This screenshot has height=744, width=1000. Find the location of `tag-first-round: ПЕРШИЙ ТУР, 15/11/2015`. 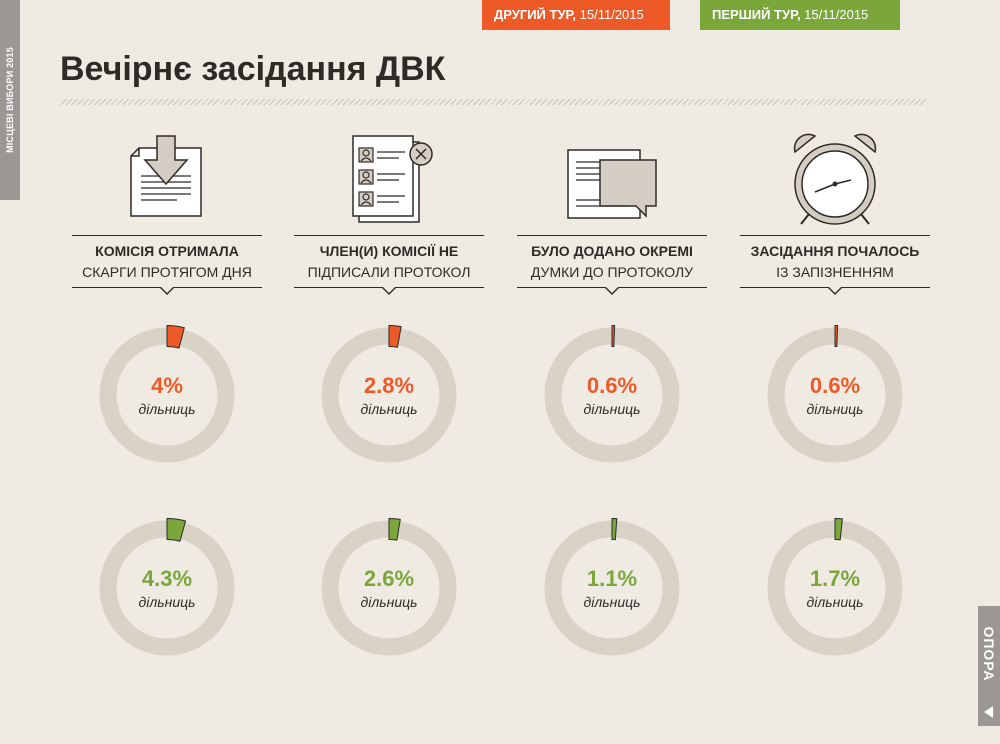

tag-first-round: ПЕРШИЙ ТУР, 15/11/2015 is located at coordinates (800, 15).